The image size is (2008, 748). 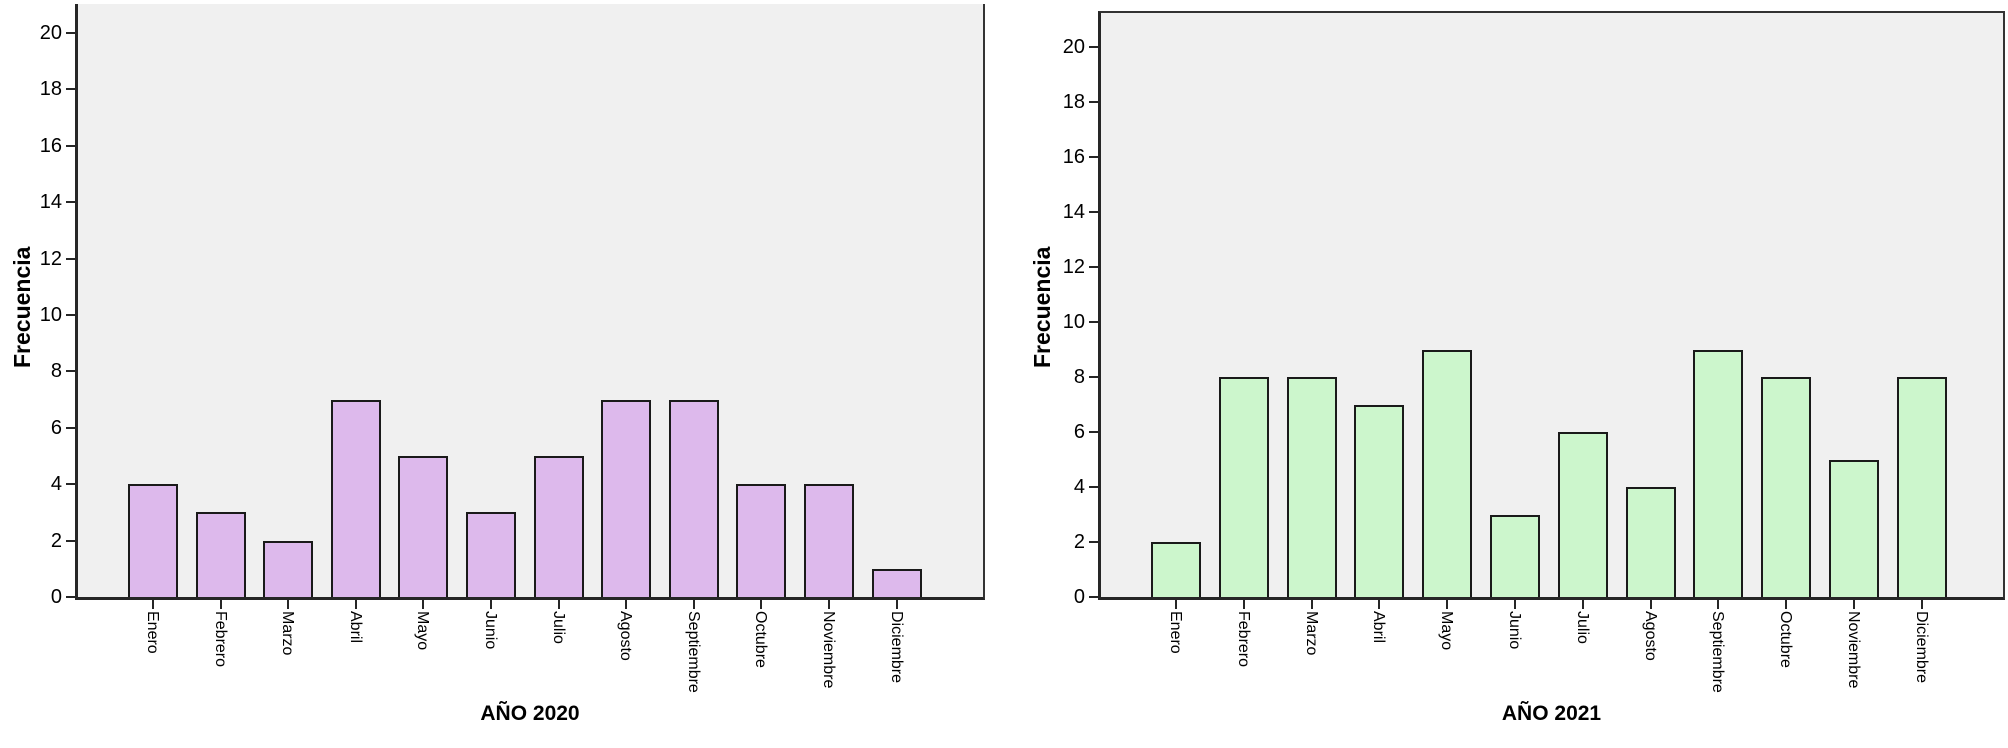 I want to click on bar-mayo, so click(x=1447, y=473).